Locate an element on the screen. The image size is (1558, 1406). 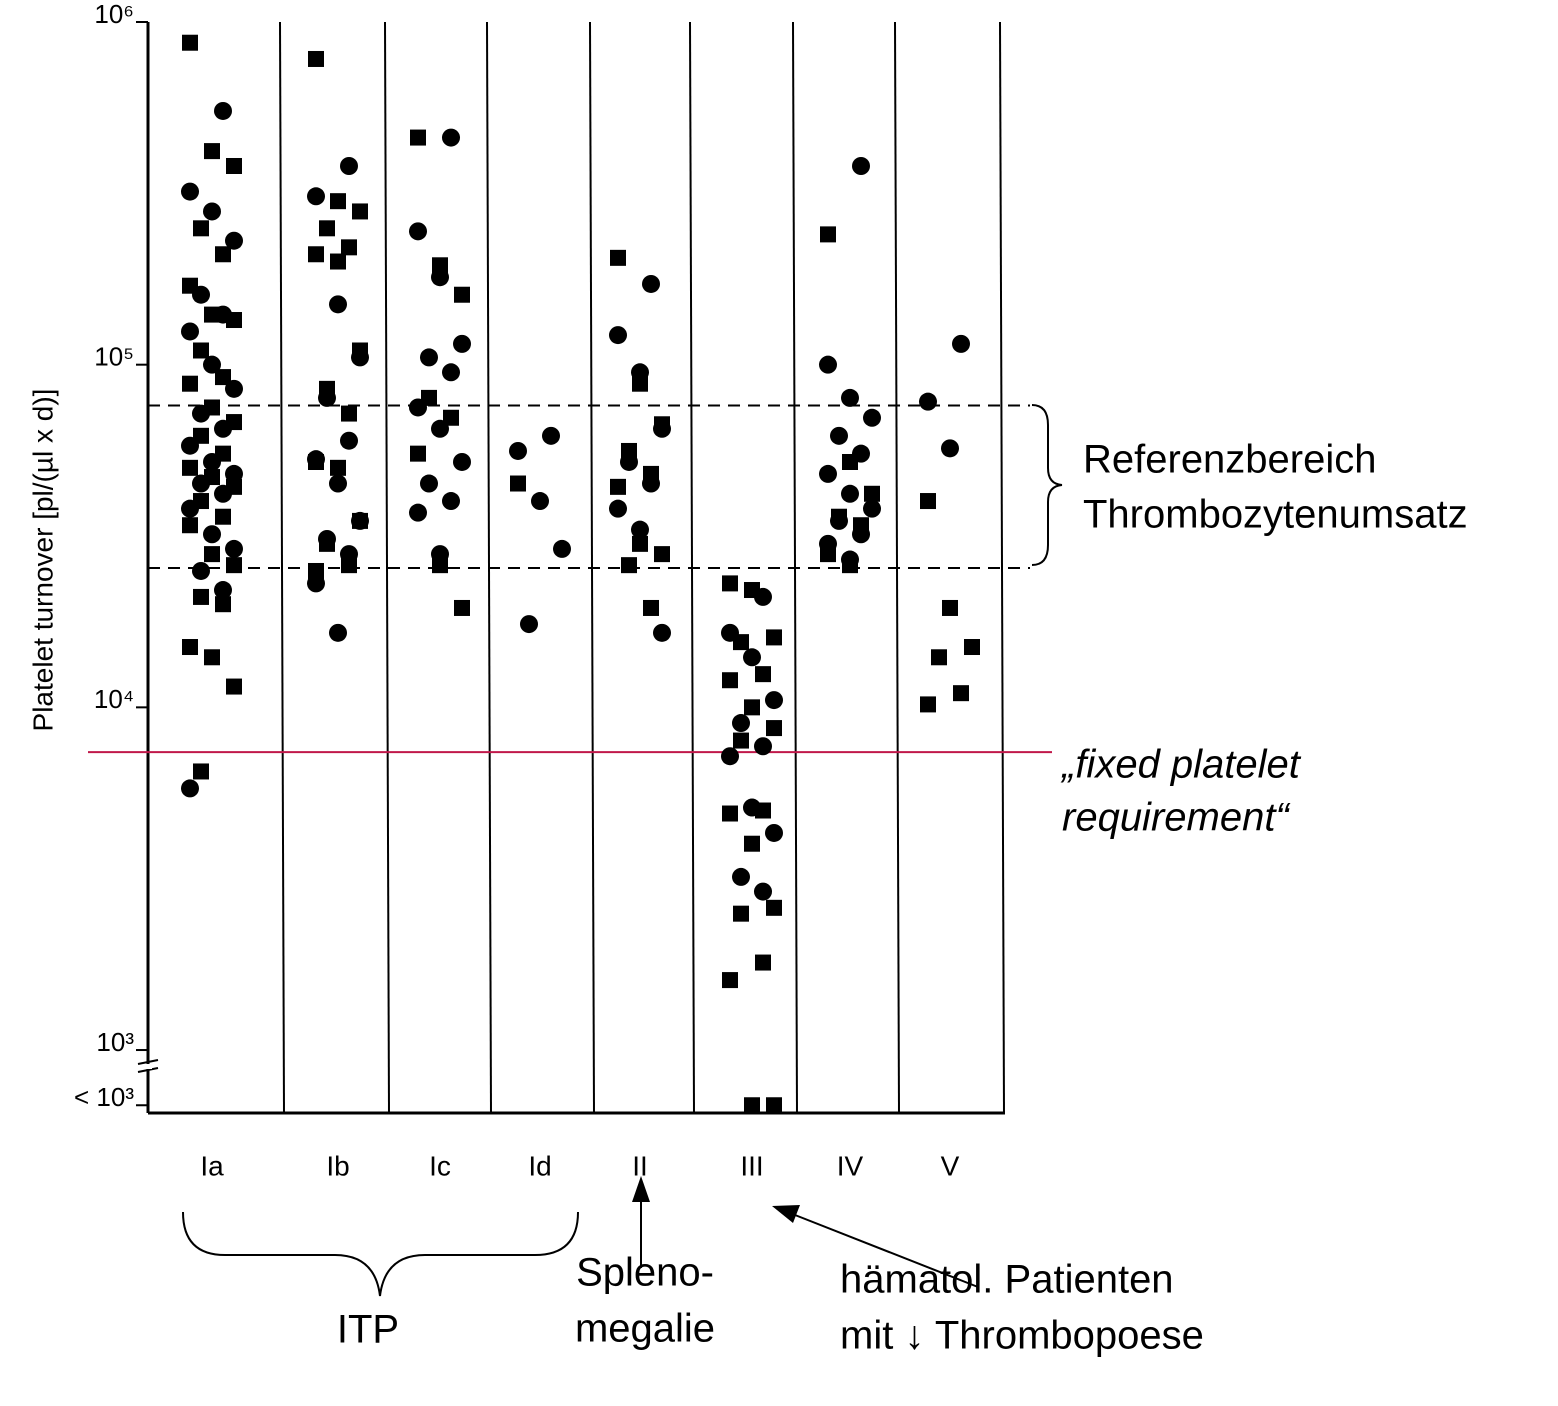
annotation: hämatol. Patienten is located at coordinates (1007, 1280).